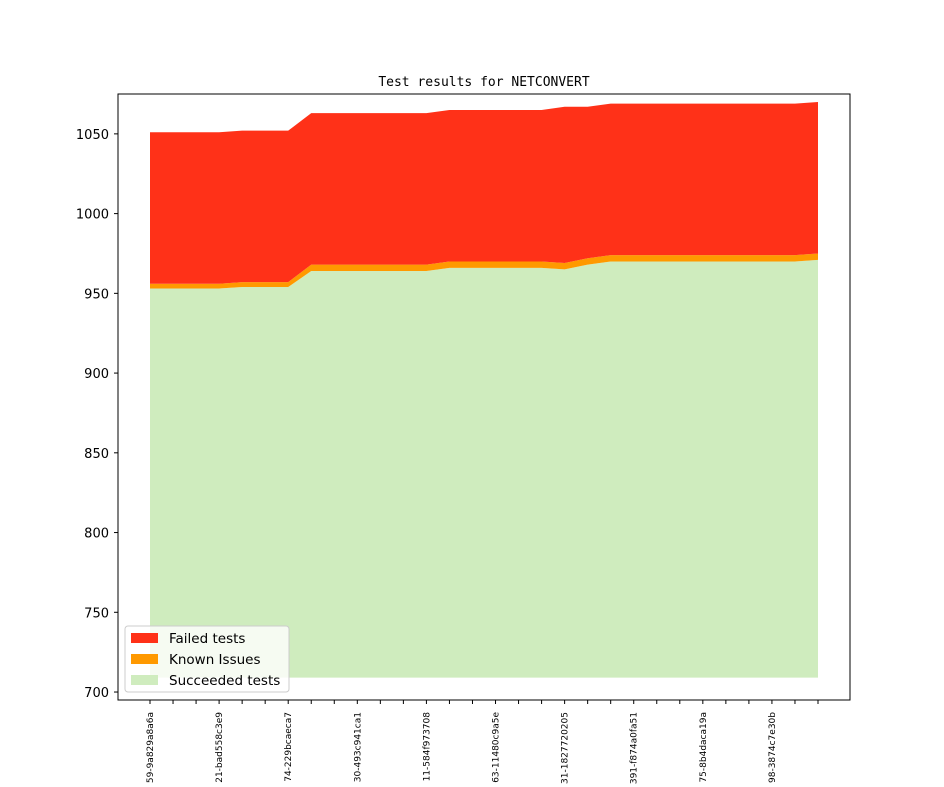 The height and width of the screenshot is (787, 944). What do you see at coordinates (704, 747) in the screenshot?
I see `x-tick-label: 75-8b4daca19a` at bounding box center [704, 747].